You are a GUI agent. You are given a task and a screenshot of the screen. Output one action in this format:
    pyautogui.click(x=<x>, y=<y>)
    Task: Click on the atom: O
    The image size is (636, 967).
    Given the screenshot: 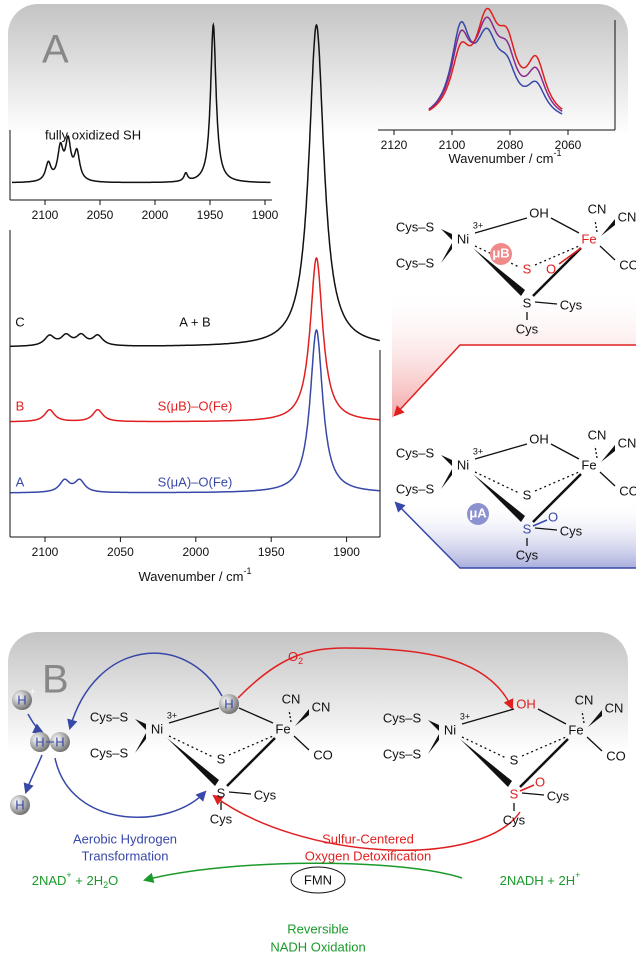 What is the action you would take?
    pyautogui.click(x=551, y=268)
    